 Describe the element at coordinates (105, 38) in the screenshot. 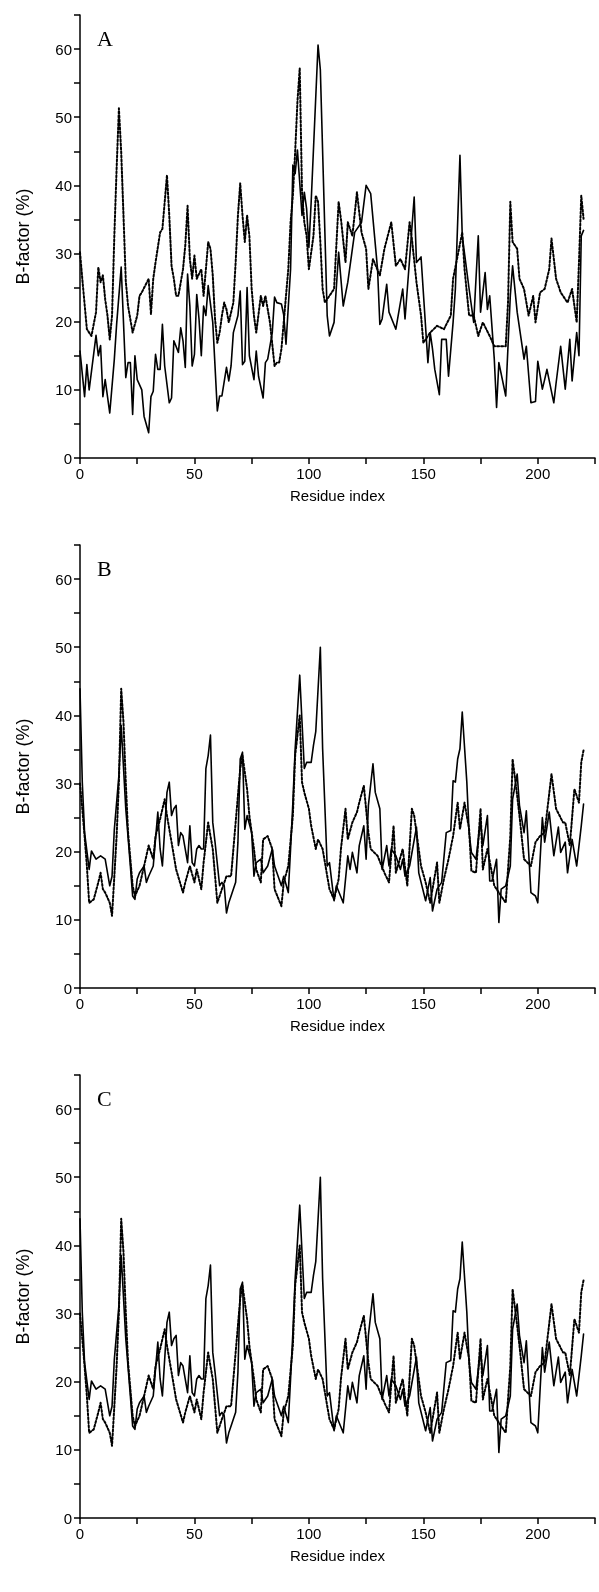

I see `text: A` at that location.